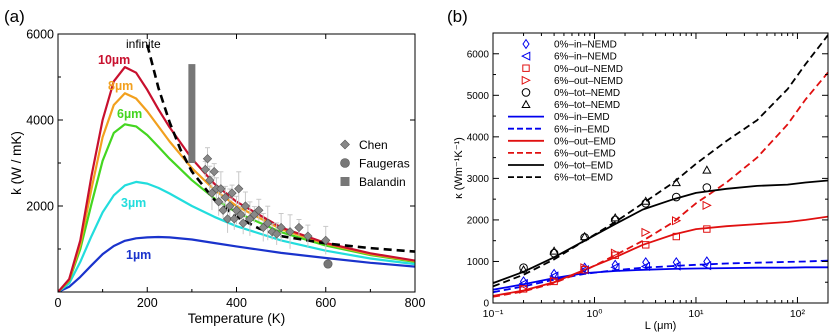 The image size is (830, 333). I want to click on series-label-infinite: infinite, so click(143, 44).